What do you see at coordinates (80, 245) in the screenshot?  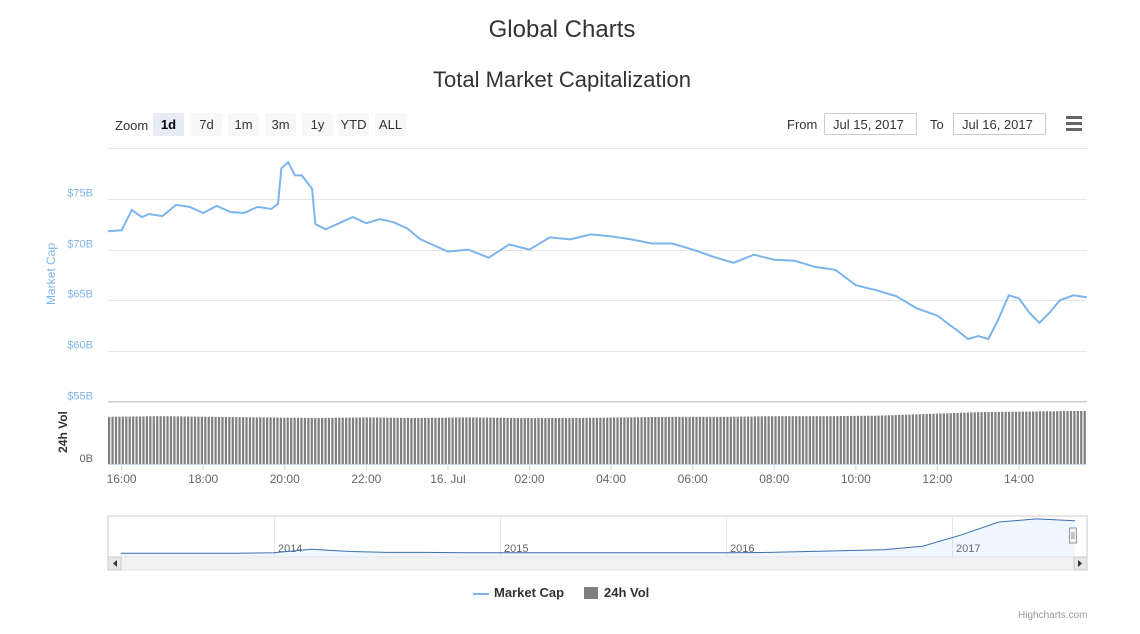 I see `y-tick-label: $70B` at bounding box center [80, 245].